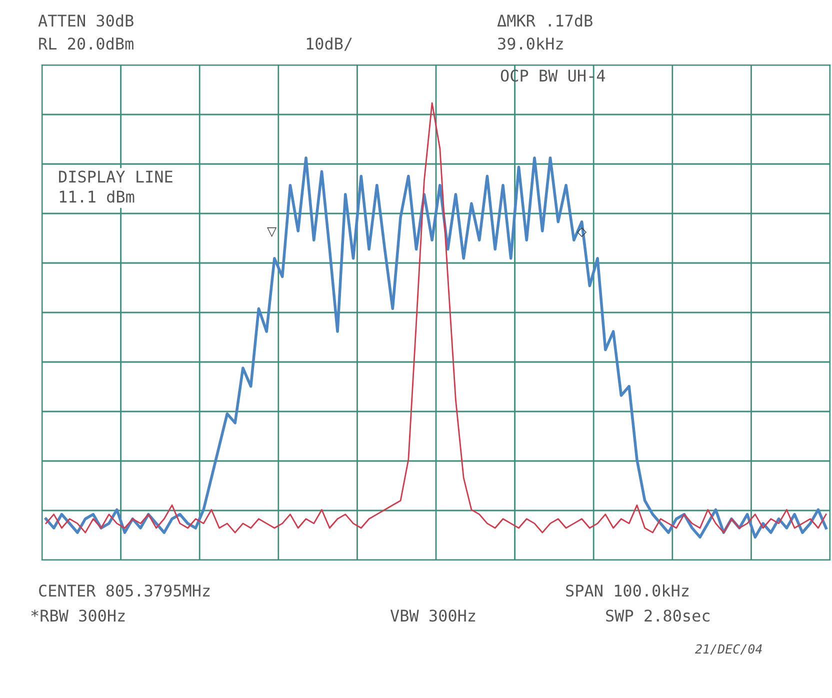 The image size is (832, 698). I want to click on text: CENTER 805.3795MHz, so click(124, 590).